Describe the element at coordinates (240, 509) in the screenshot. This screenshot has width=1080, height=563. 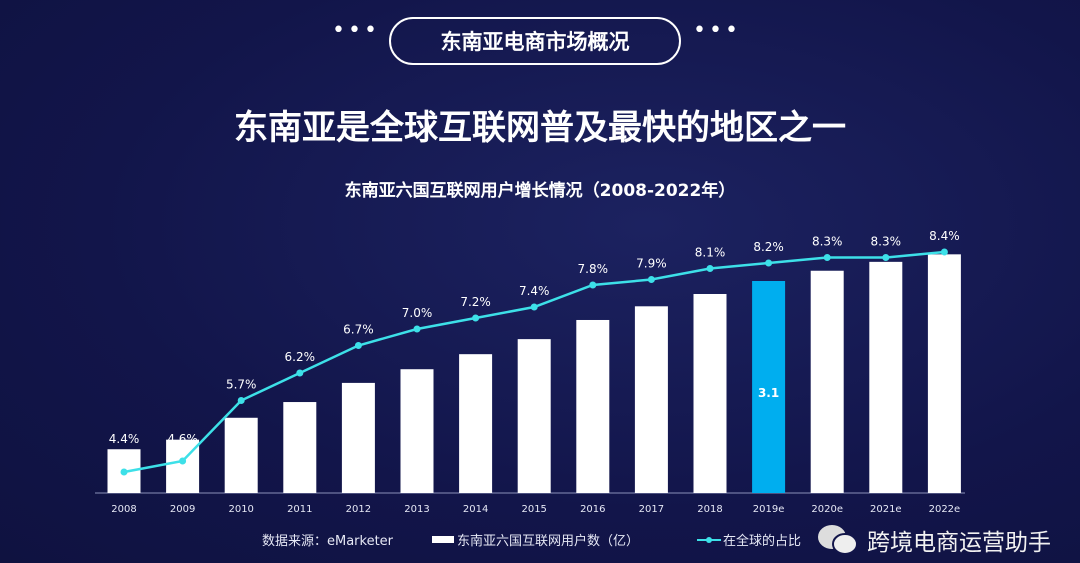
I see `x-tick-label: 2010` at that location.